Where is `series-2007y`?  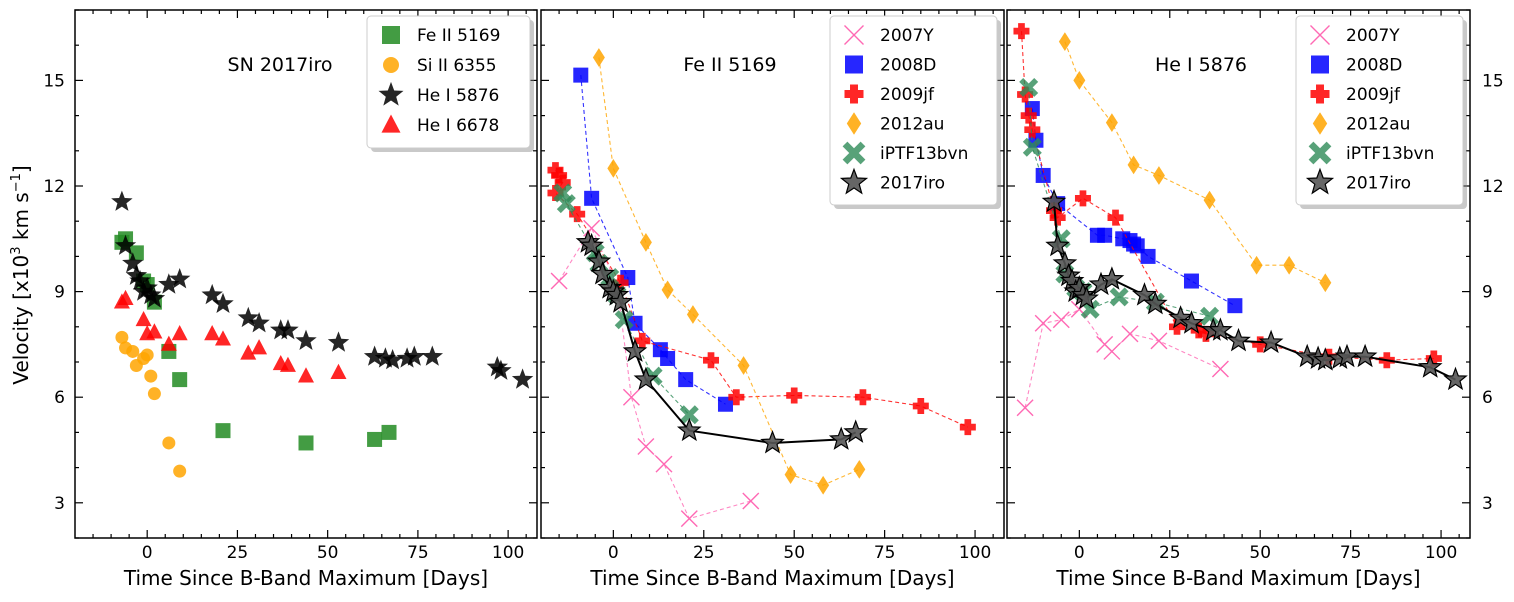 series-2007y is located at coordinates (1122, 358).